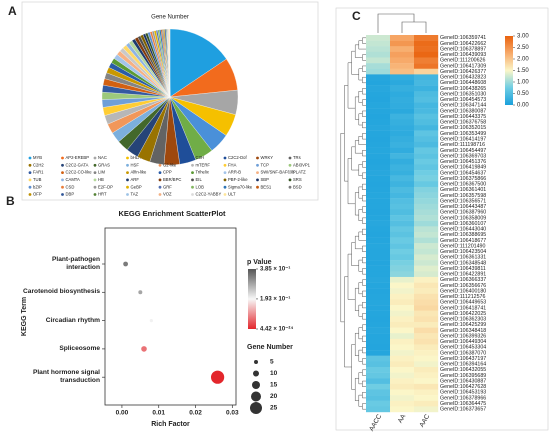 This screenshot has height=433, width=550. What do you see at coordinates (463, 94) in the screenshot?
I see `row-label: GeneID:106351030` at bounding box center [463, 94].